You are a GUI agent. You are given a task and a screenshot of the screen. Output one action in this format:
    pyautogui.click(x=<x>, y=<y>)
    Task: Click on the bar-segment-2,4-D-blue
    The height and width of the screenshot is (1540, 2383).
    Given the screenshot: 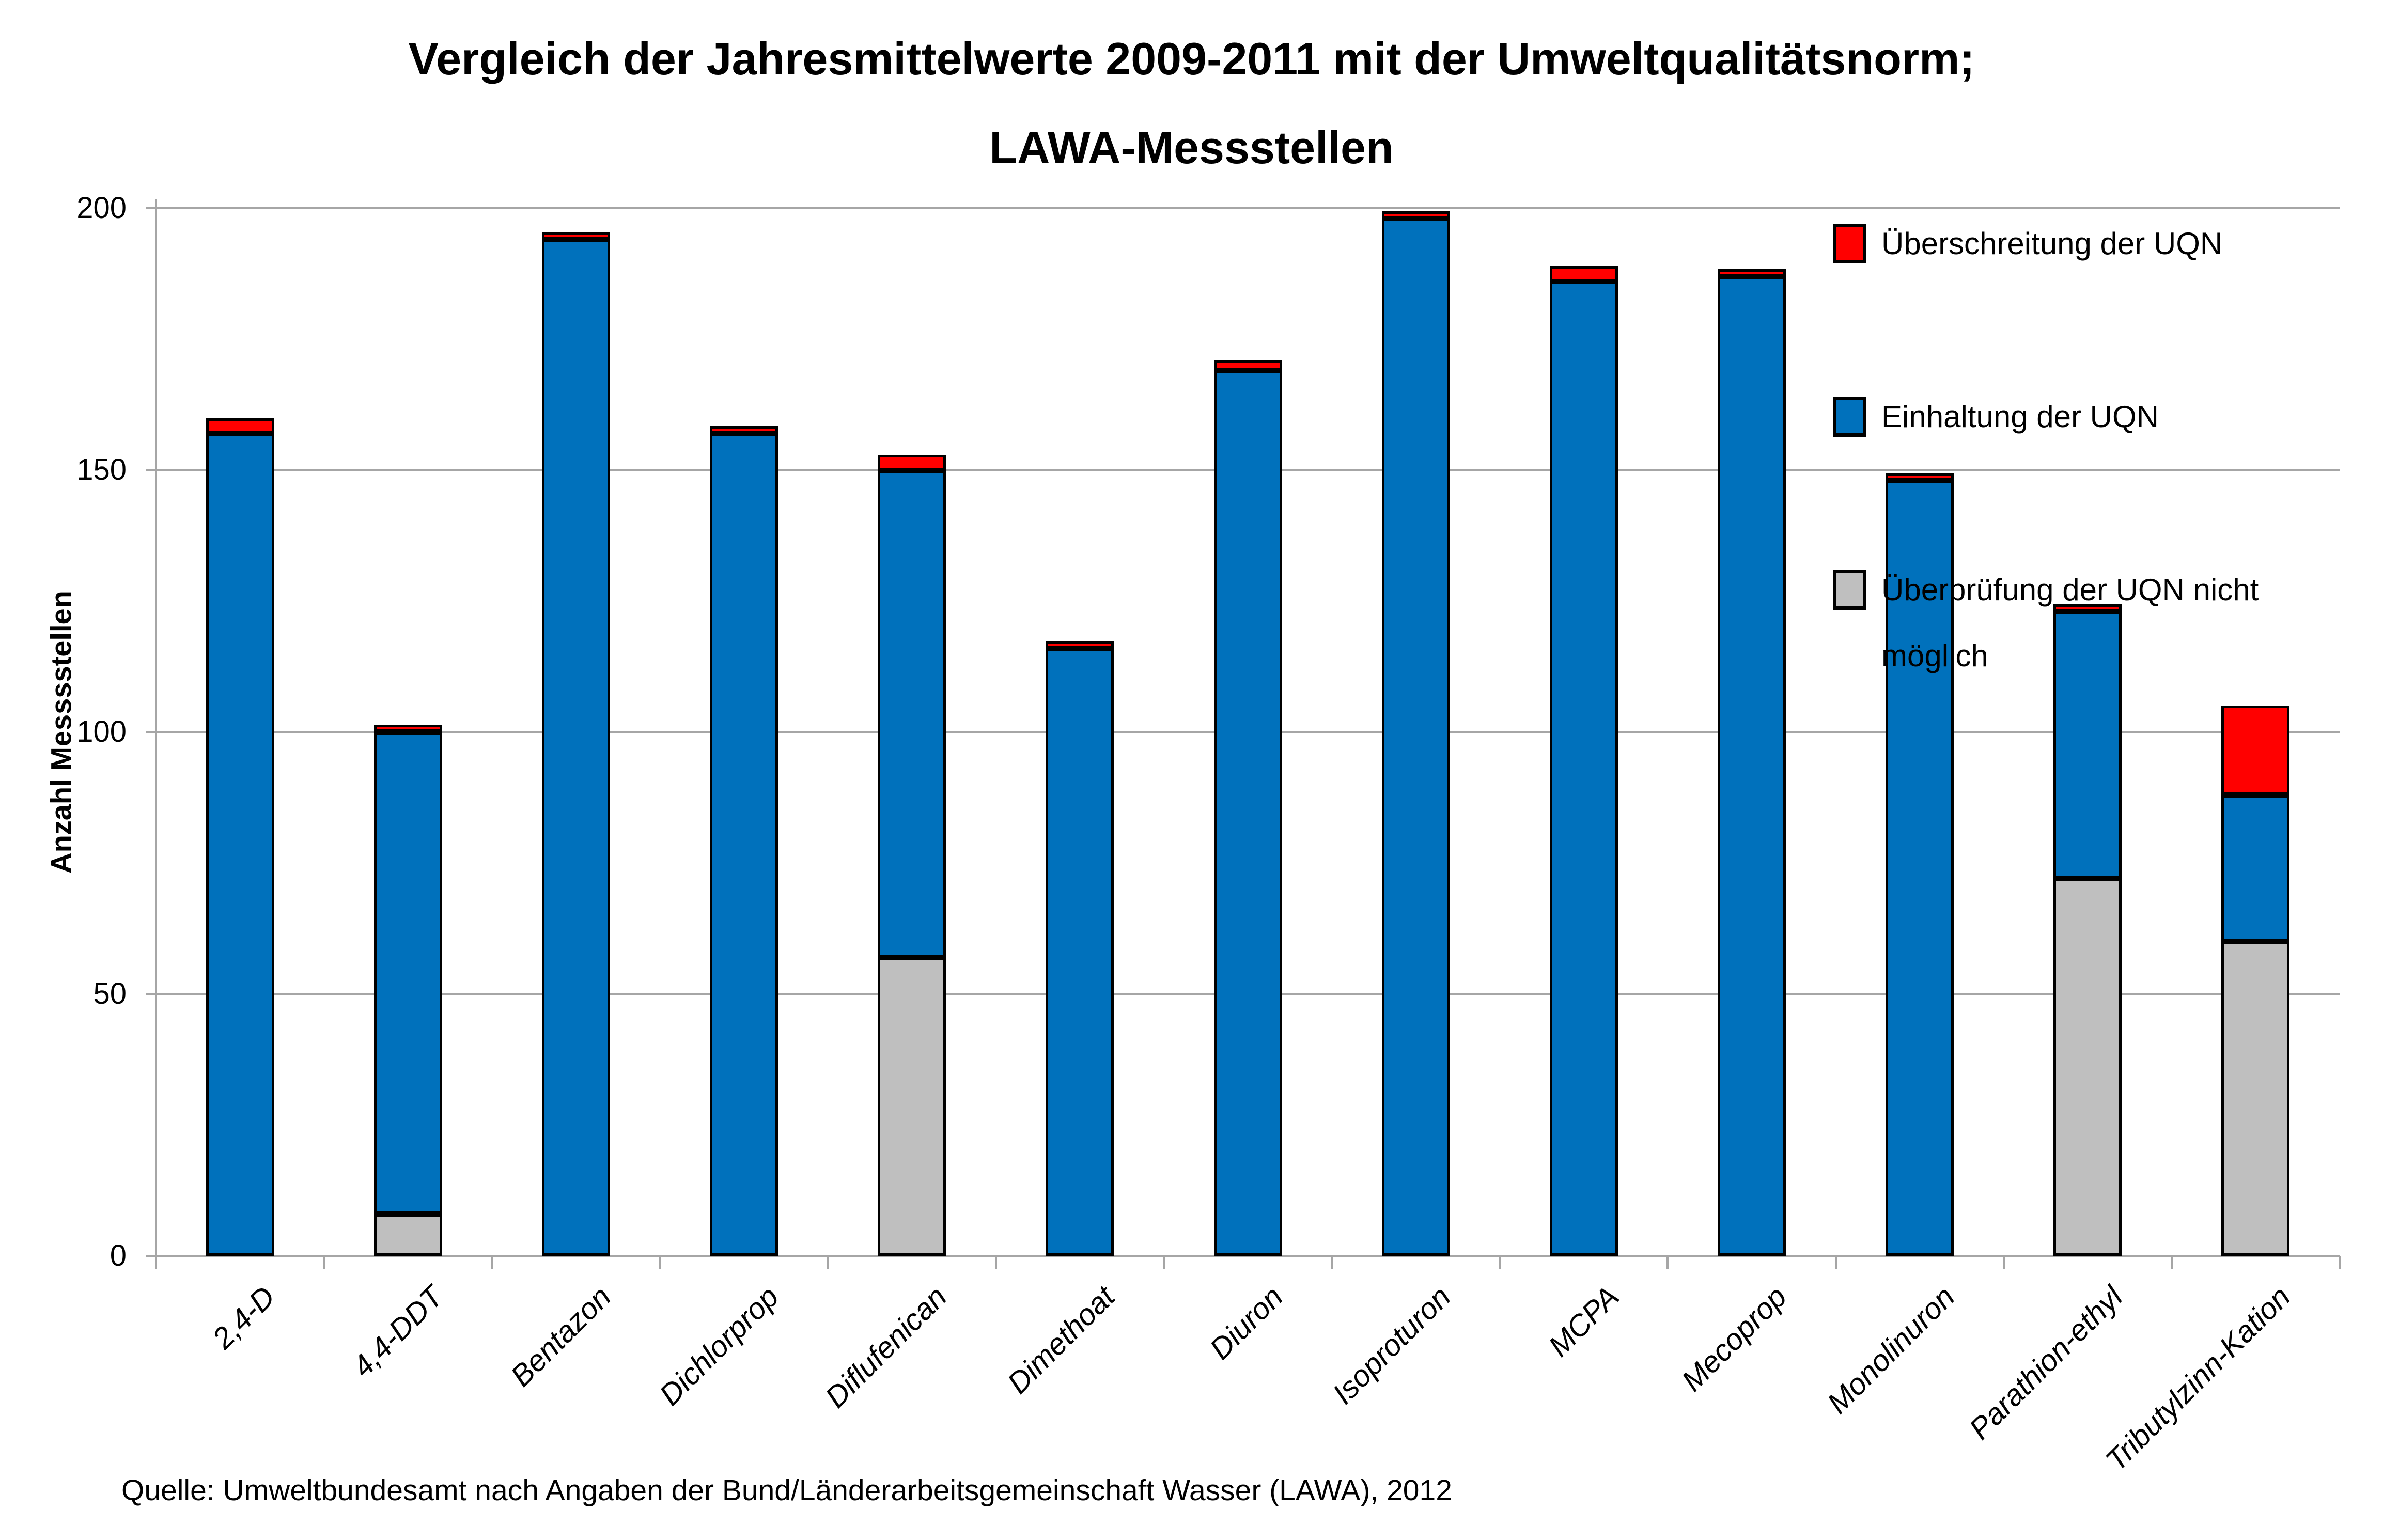 What is the action you would take?
    pyautogui.click(x=240, y=844)
    